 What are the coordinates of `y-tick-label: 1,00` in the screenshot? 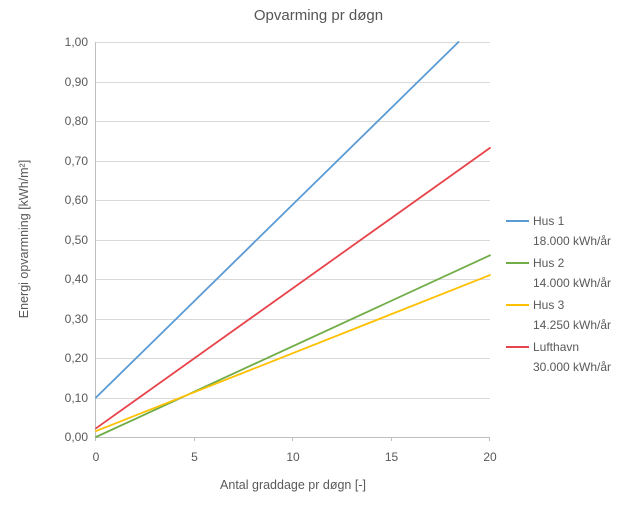 It's located at (76, 42).